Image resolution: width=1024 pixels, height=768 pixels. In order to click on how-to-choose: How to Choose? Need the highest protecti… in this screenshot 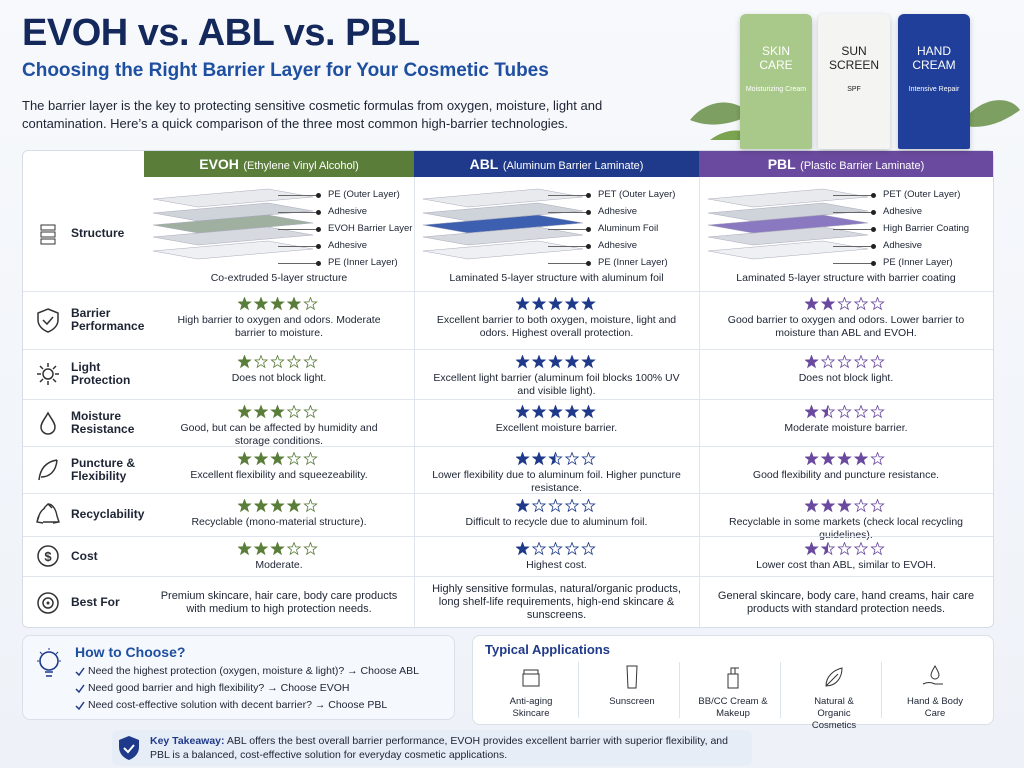, I will do `click(238, 677)`.